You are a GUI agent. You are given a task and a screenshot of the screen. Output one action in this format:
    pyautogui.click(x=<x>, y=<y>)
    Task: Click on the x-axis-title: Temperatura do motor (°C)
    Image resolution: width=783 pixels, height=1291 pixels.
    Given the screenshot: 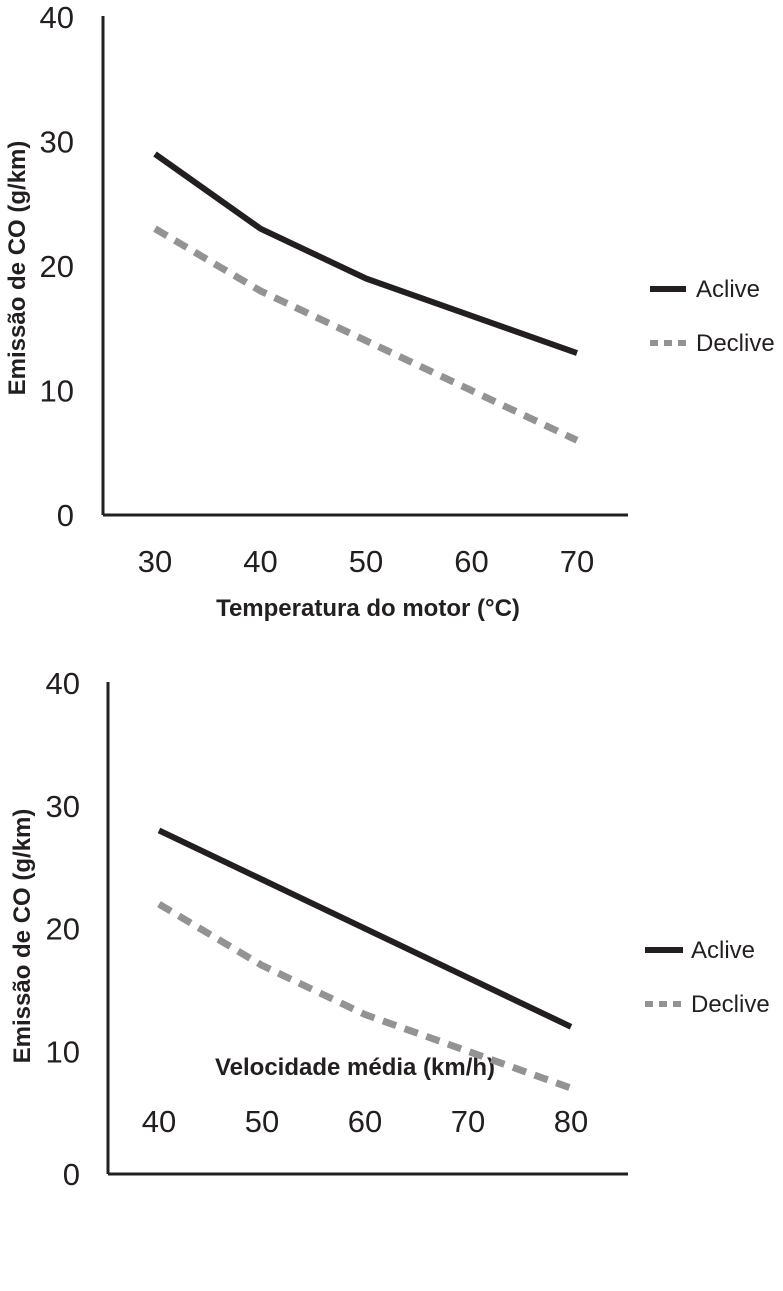 What is the action you would take?
    pyautogui.click(x=368, y=608)
    